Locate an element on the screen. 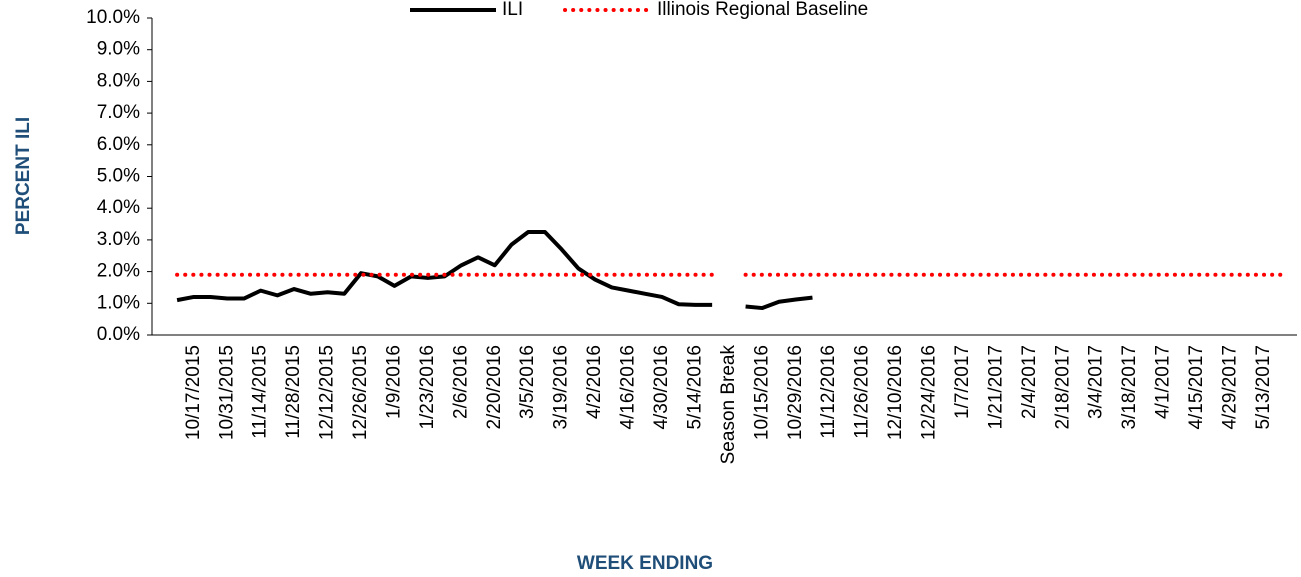 The width and height of the screenshot is (1301, 577). x-tick-label: 12/10/2016 is located at coordinates (895, 392).